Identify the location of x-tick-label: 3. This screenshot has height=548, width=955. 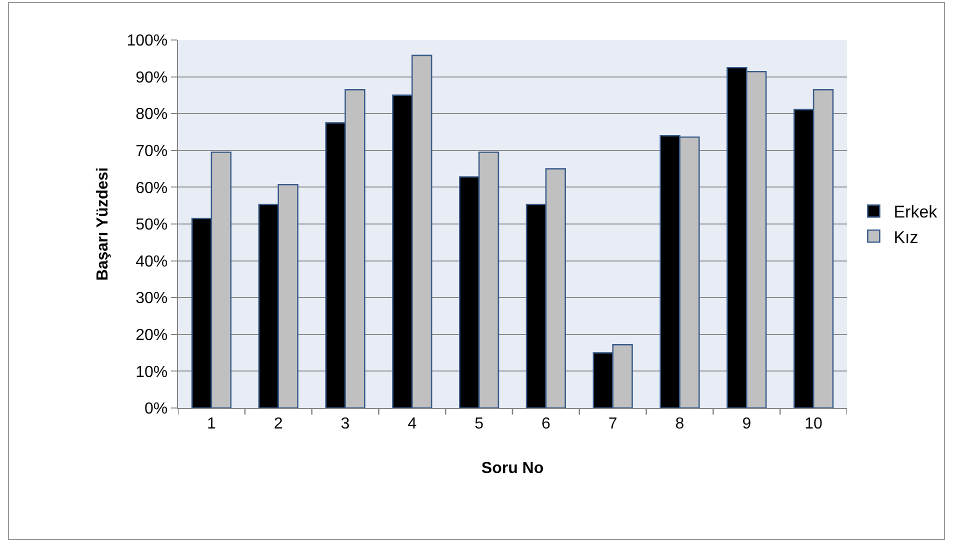
(345, 423).